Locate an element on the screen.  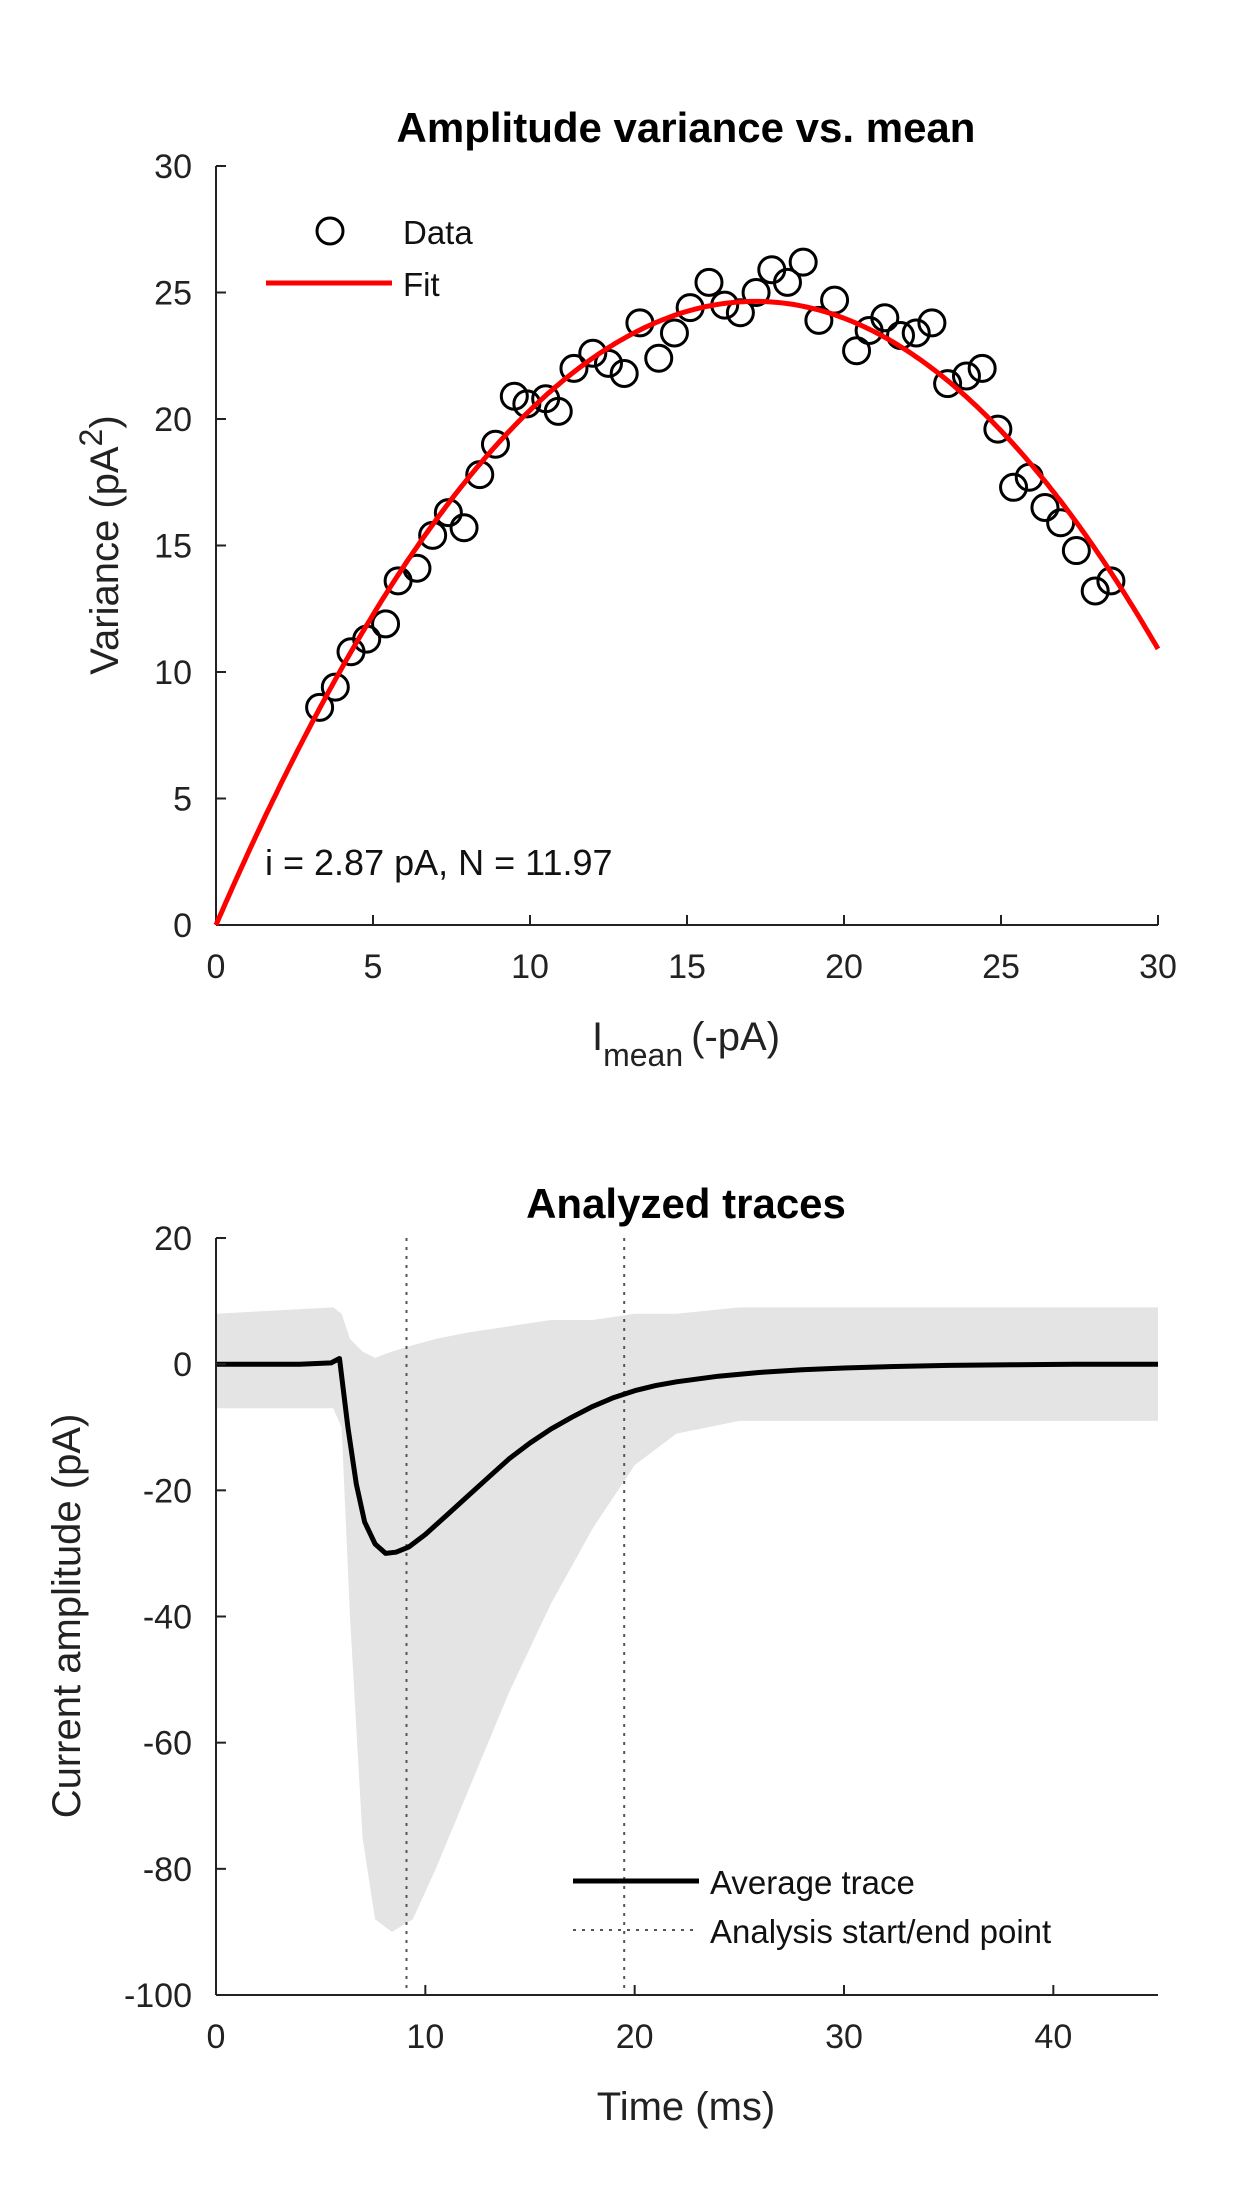
y-tick-label: -60 is located at coordinates (167, 1744).